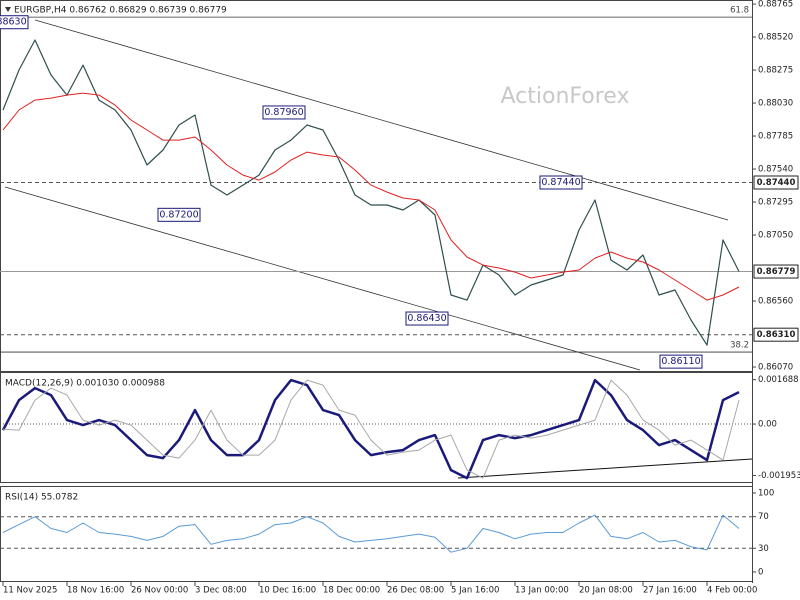 This screenshot has height=600, width=800. Describe the element at coordinates (739, 346) in the screenshot. I see `fib-label: 38.2` at that location.